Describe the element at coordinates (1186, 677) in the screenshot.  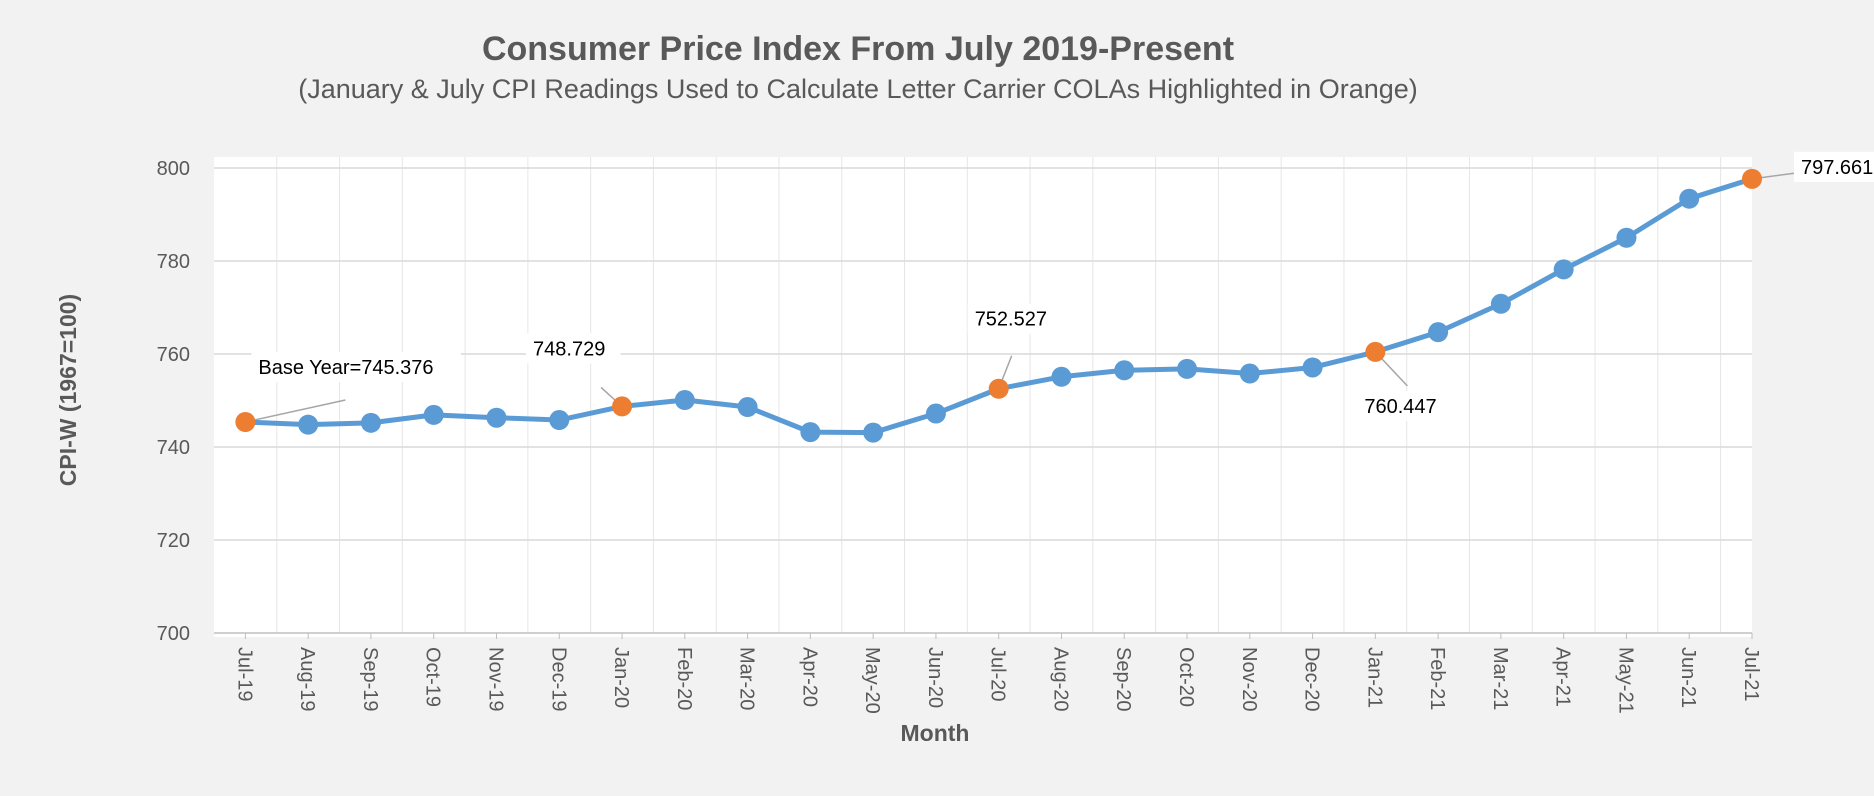
I see `x-tick-label: Oct-20` at that location.